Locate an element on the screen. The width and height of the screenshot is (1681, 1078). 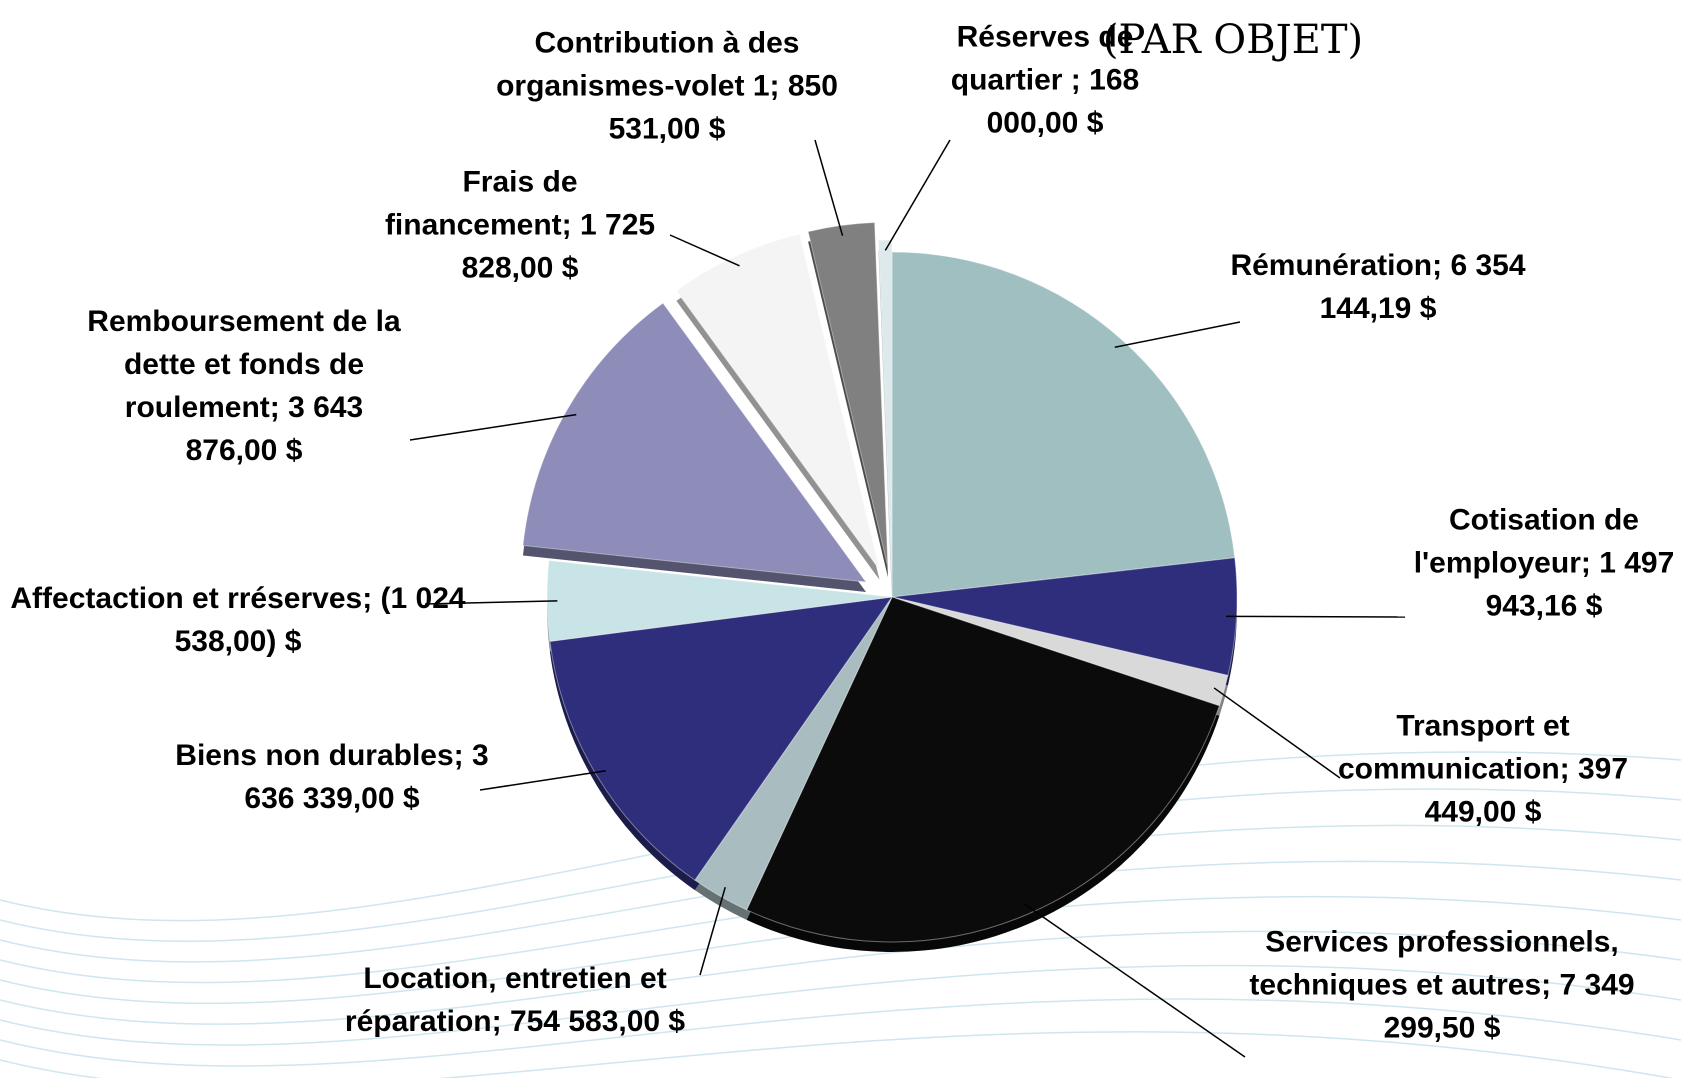
category-label: Biens non durables; is located at coordinates (319, 755).